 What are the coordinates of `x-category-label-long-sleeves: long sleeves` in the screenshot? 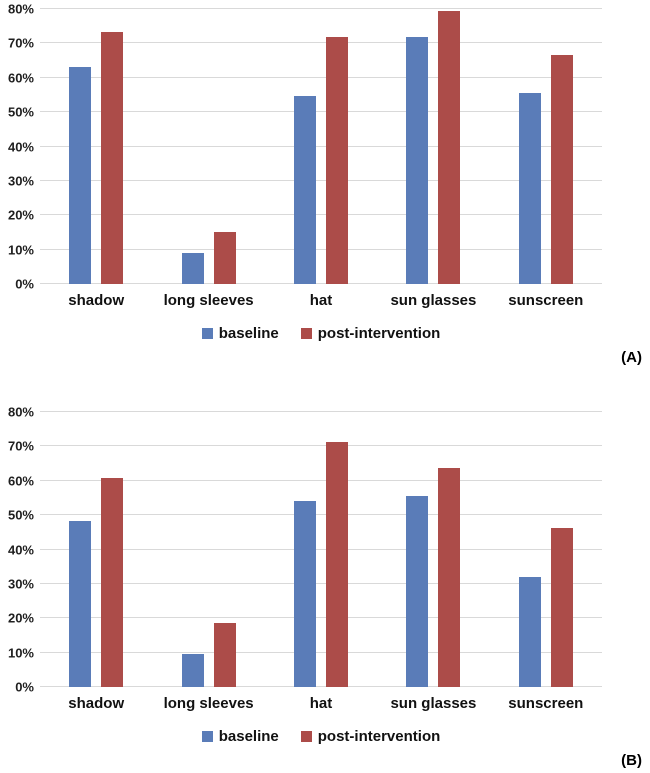 It's located at (208, 300).